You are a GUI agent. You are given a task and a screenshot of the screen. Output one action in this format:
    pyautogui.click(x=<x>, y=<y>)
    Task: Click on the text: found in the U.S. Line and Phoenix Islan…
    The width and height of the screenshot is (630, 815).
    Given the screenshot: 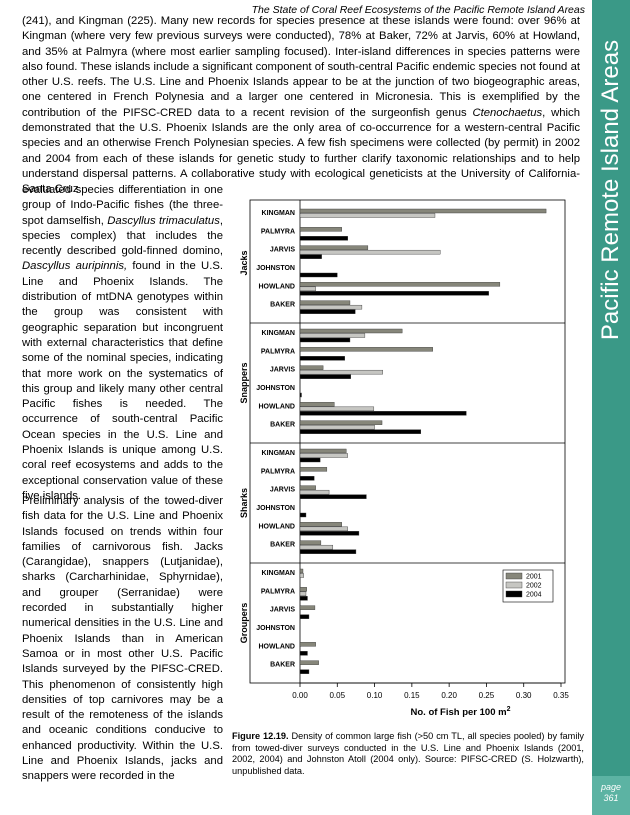 What is the action you would take?
    pyautogui.click(x=123, y=381)
    